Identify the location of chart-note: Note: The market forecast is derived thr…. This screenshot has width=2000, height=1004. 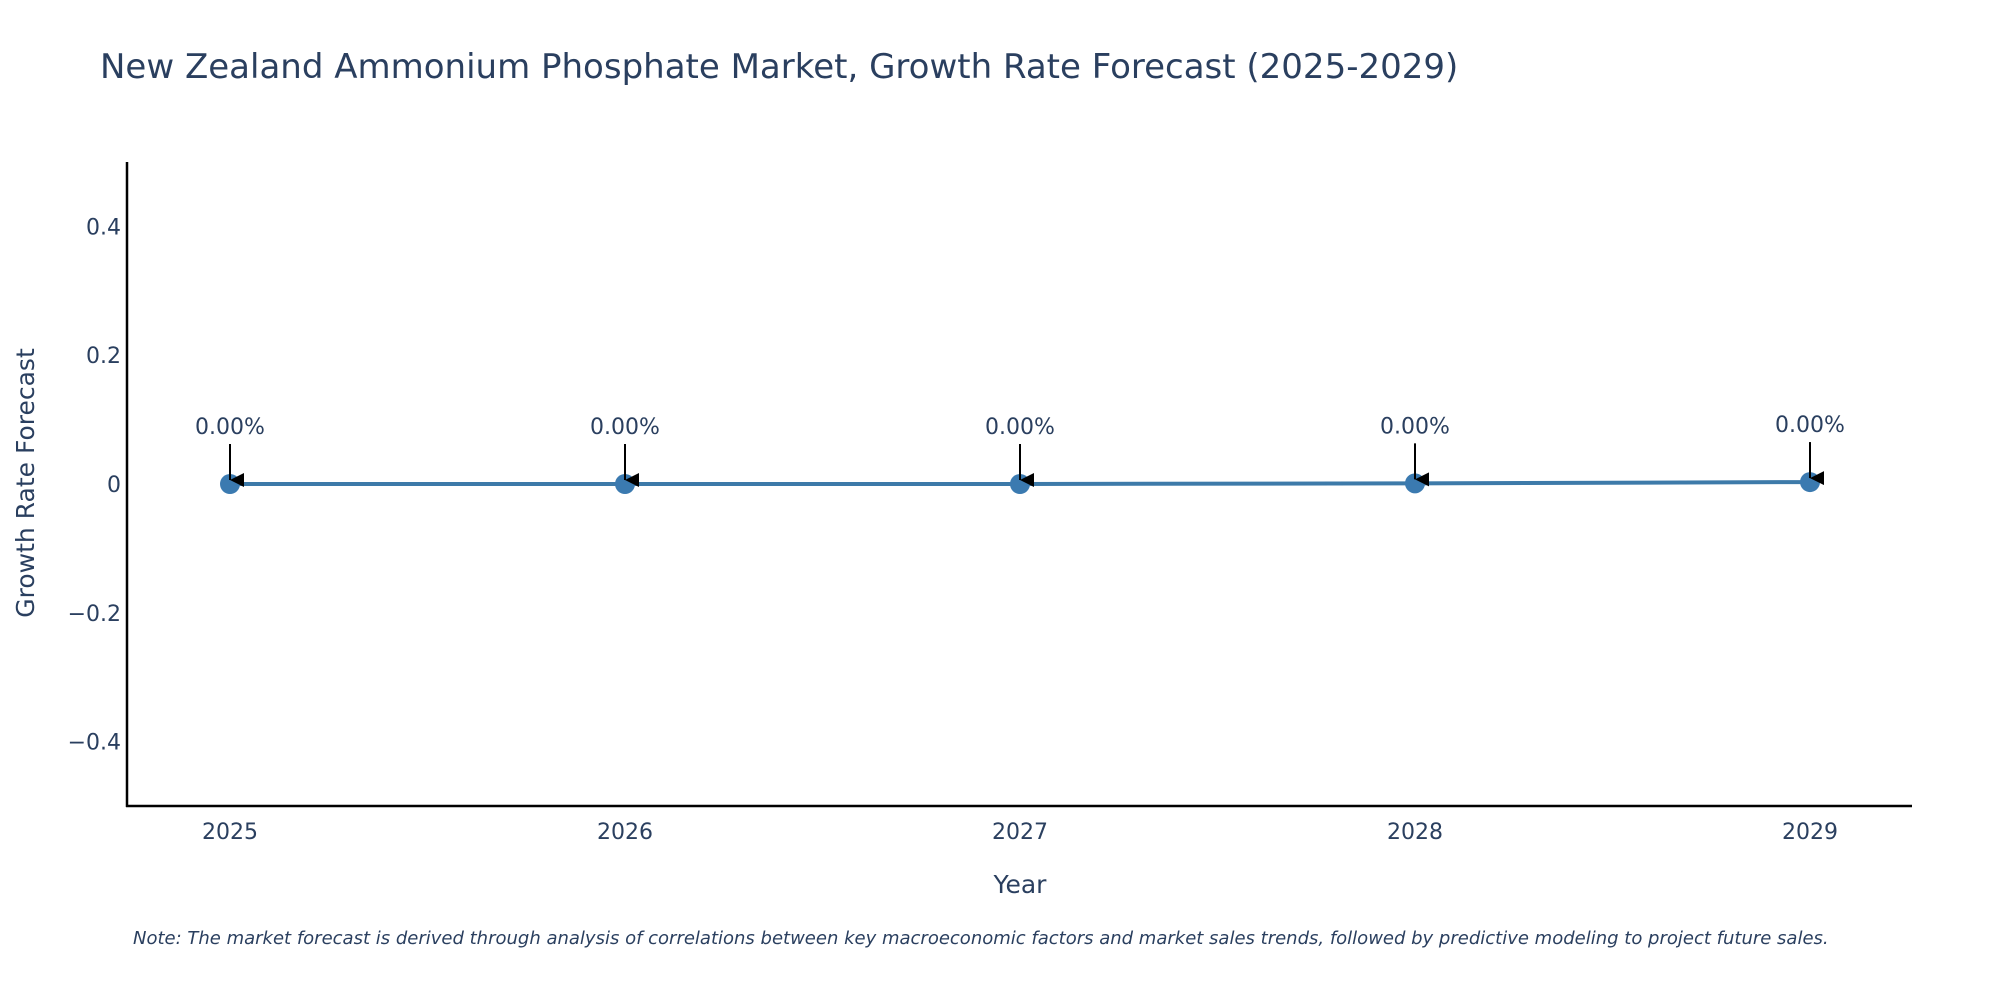
(981, 938).